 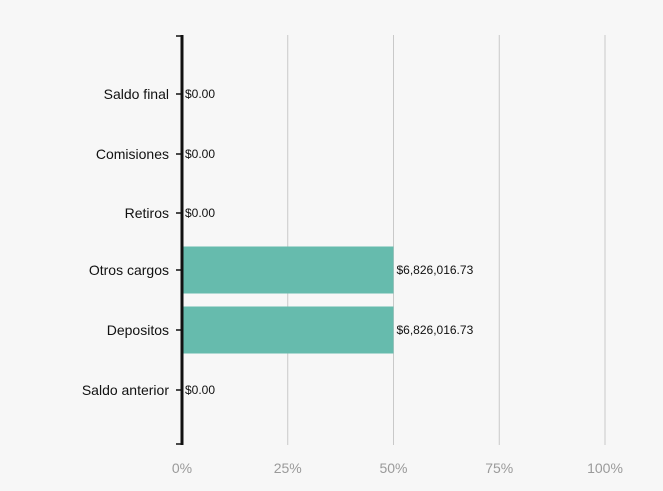 I want to click on category-label: Saldo final, so click(x=136, y=94).